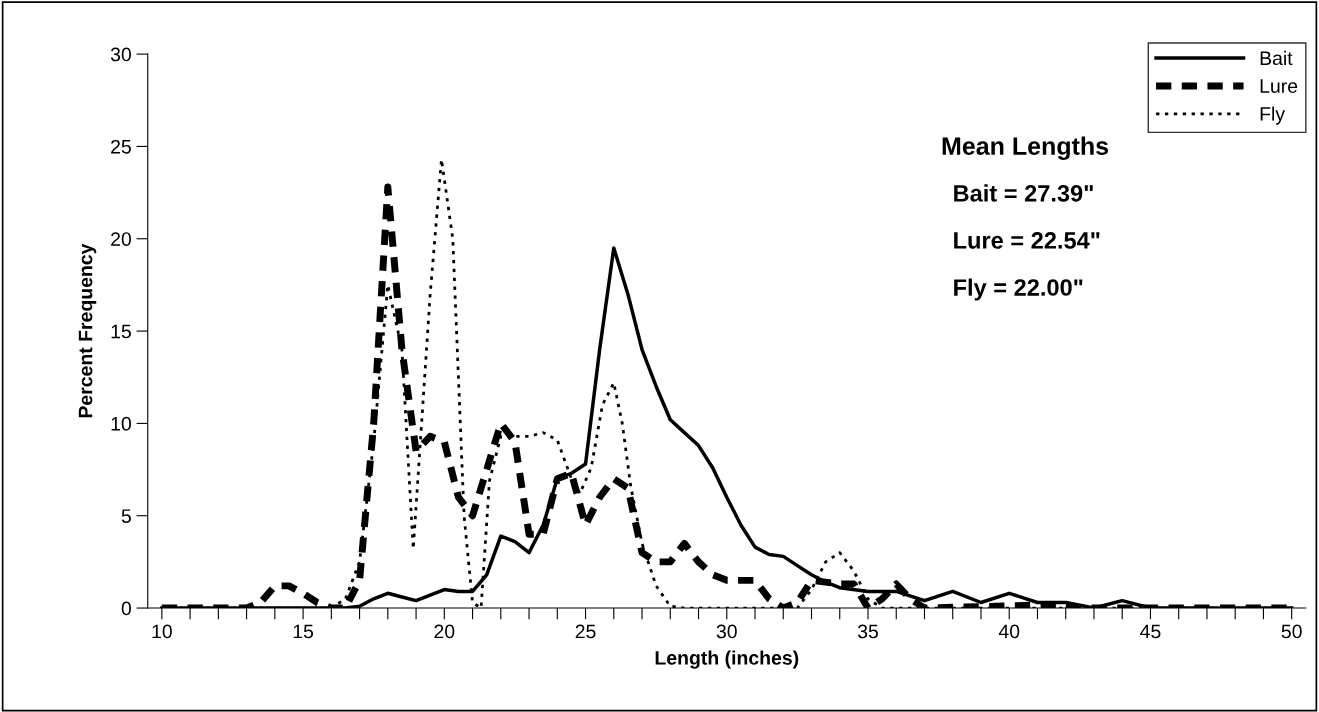  I want to click on legend-label: Bait, so click(1276, 58).